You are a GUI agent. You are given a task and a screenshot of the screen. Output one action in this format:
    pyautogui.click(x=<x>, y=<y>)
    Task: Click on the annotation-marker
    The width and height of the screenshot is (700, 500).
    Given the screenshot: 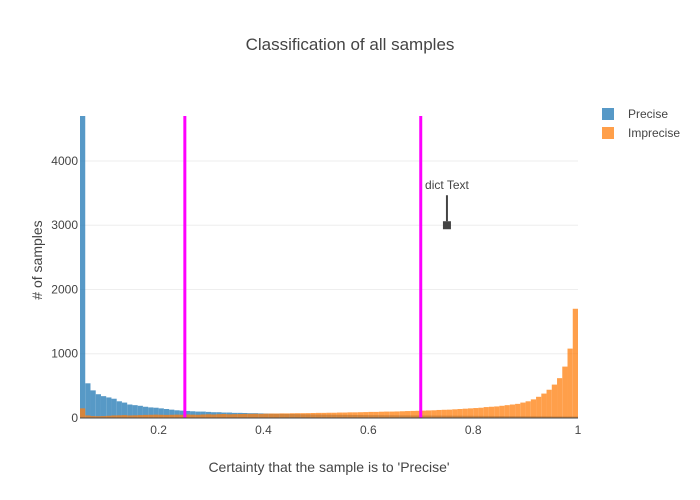 What is the action you would take?
    pyautogui.click(x=446, y=225)
    